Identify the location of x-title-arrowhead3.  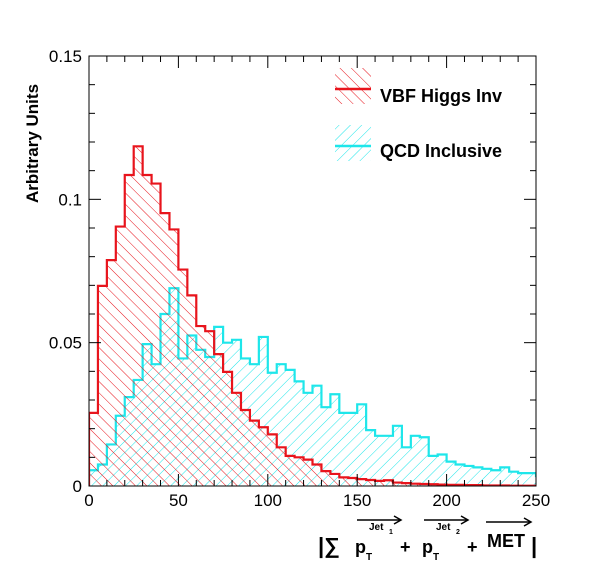
(528, 522).